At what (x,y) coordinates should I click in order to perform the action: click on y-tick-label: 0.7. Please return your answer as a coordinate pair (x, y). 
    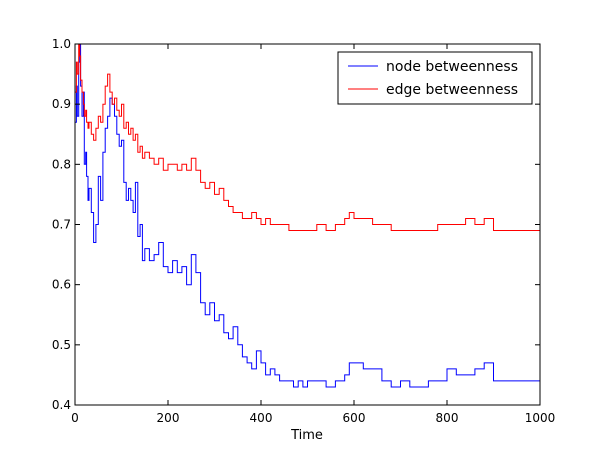
    Looking at the image, I should click on (61, 225).